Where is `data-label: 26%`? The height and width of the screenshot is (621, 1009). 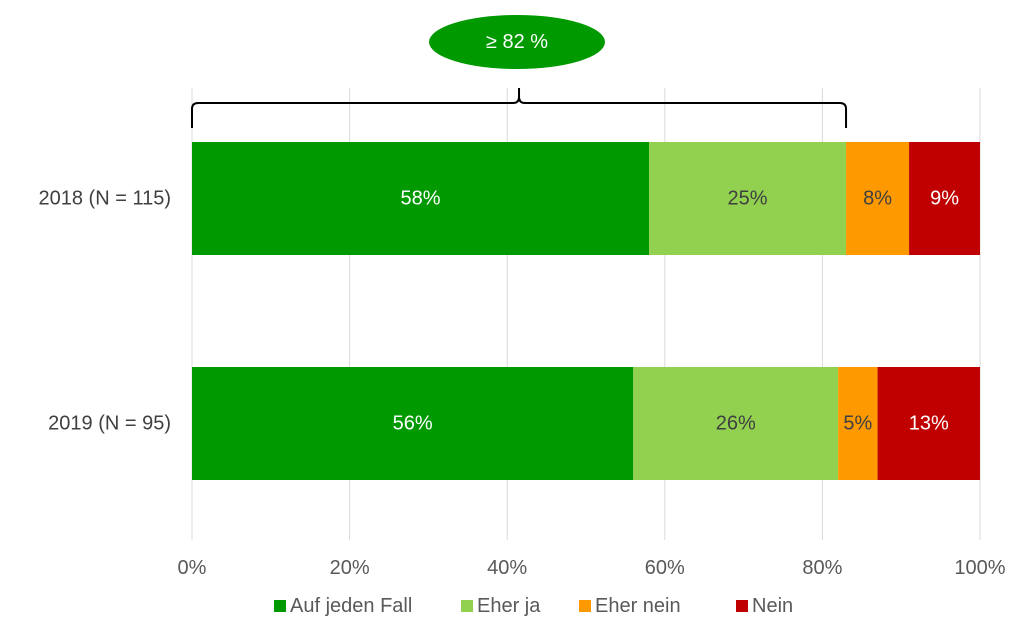 data-label: 26% is located at coordinates (736, 424).